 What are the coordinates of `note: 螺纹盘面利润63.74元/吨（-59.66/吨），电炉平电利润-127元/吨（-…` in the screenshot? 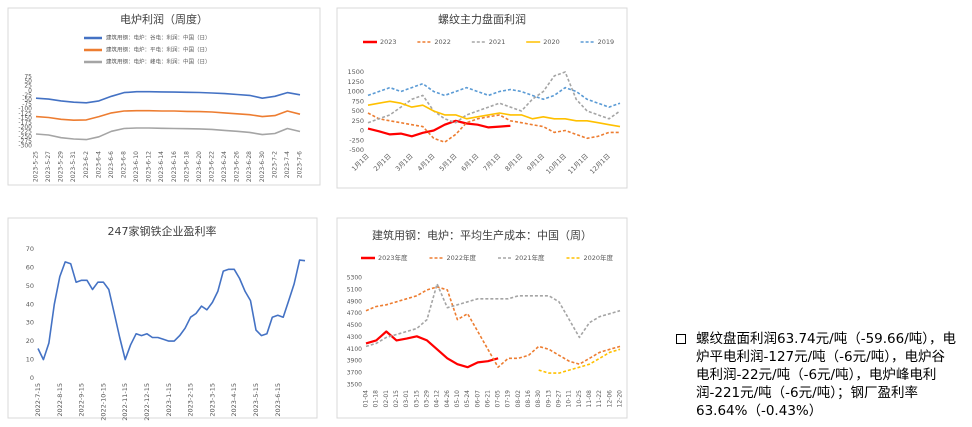 It's located at (817, 375).